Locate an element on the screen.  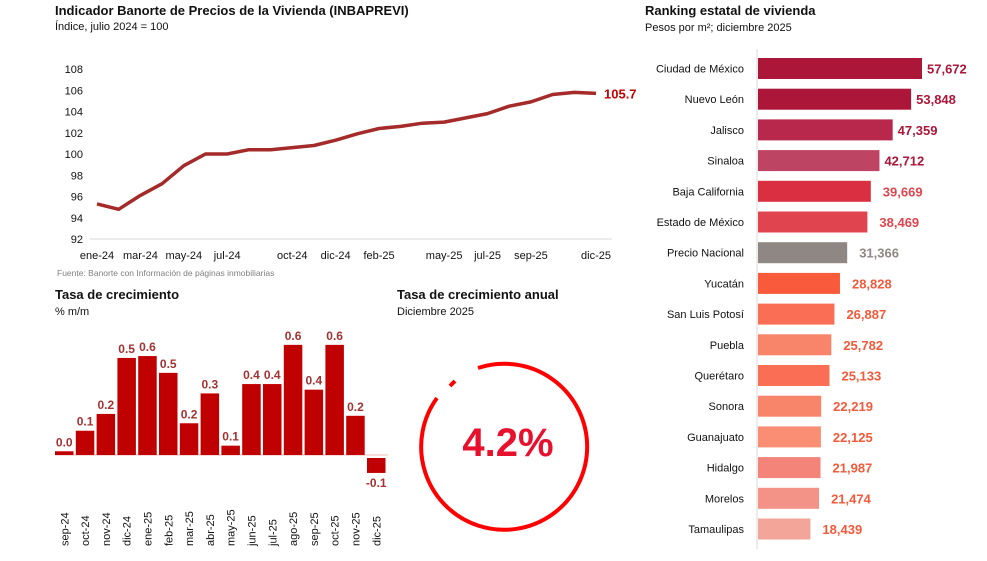
x-tick-label: dic-25 is located at coordinates (596, 256).